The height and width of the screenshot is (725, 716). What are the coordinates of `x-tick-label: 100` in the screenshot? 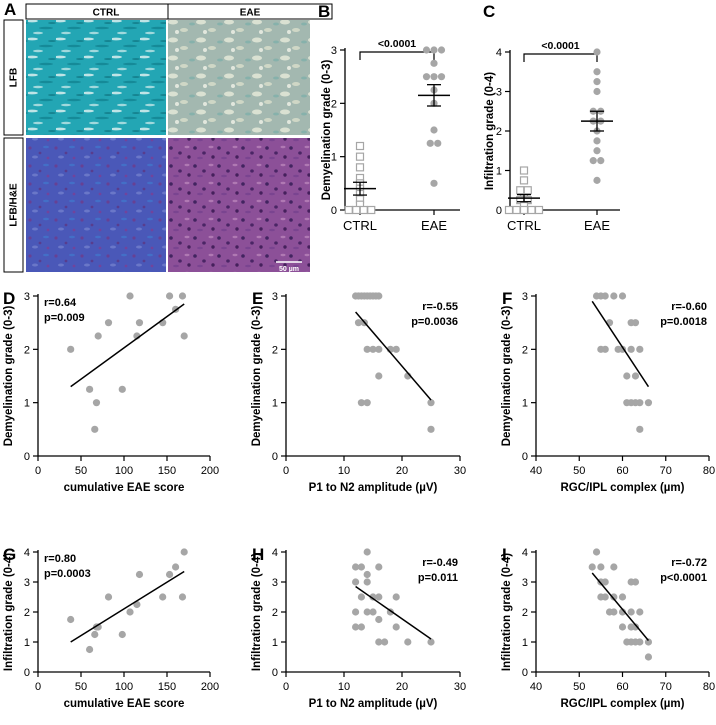 It's located at (124, 687).